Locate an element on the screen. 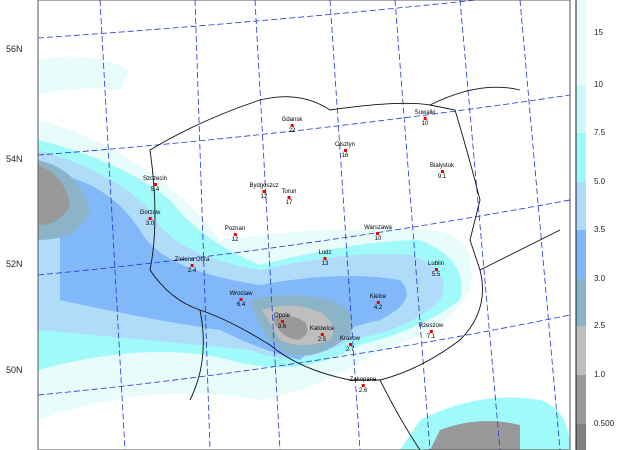  city-marker: Poznan 12 is located at coordinates (235, 234).